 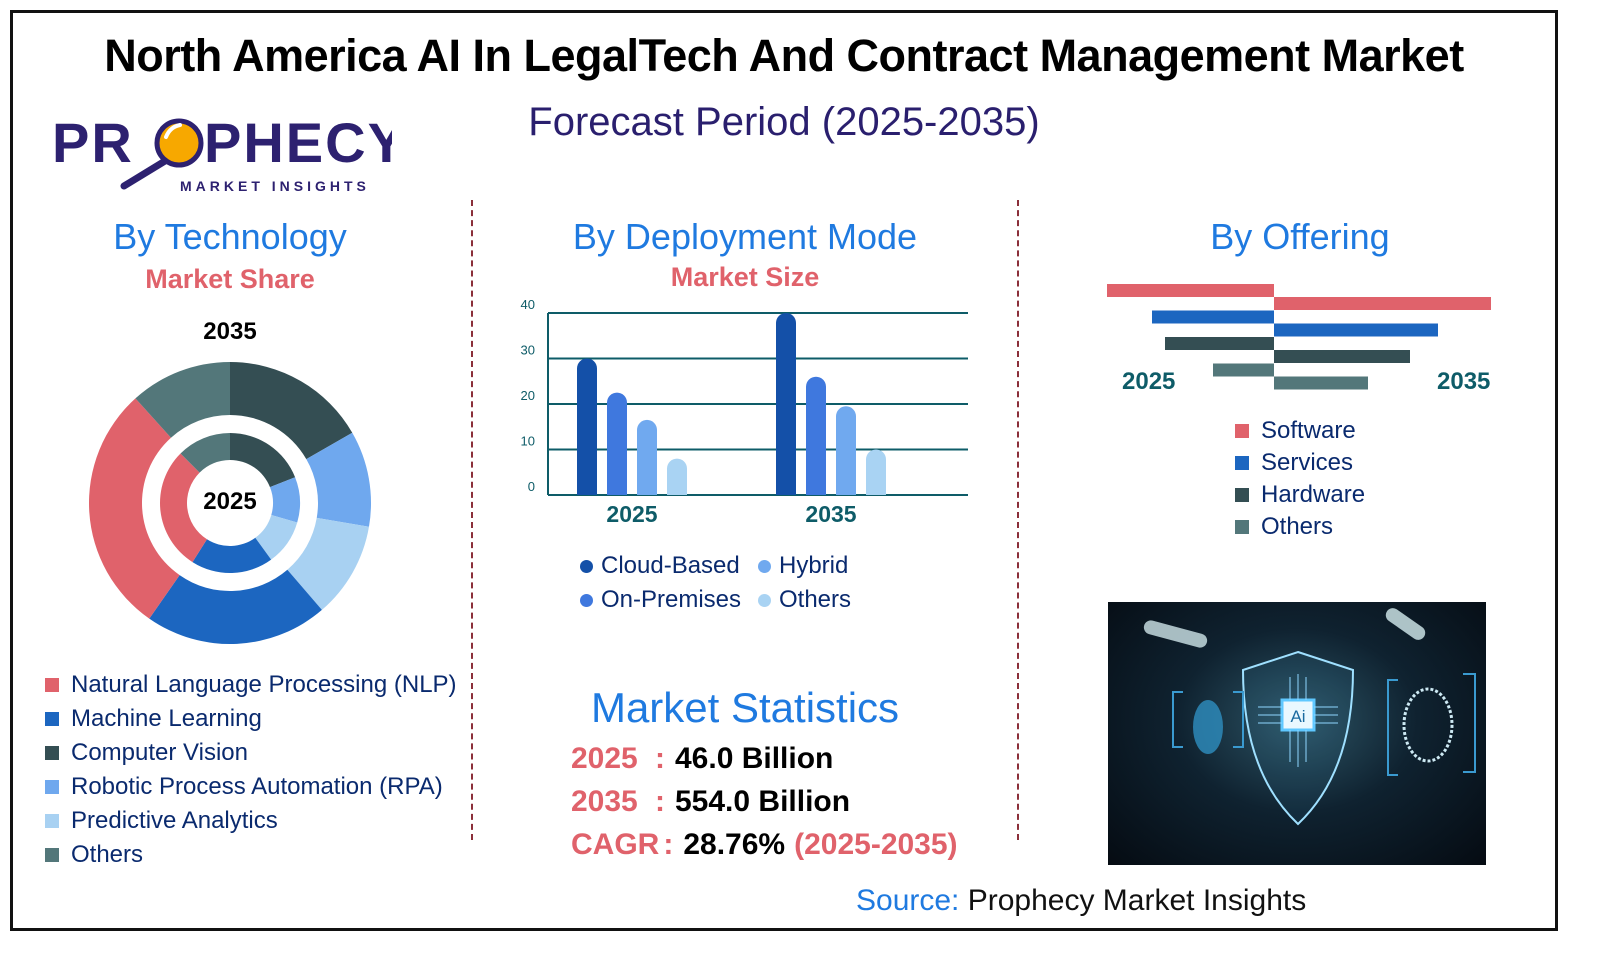 I want to click on y-tick-label: 20, so click(x=528, y=395).